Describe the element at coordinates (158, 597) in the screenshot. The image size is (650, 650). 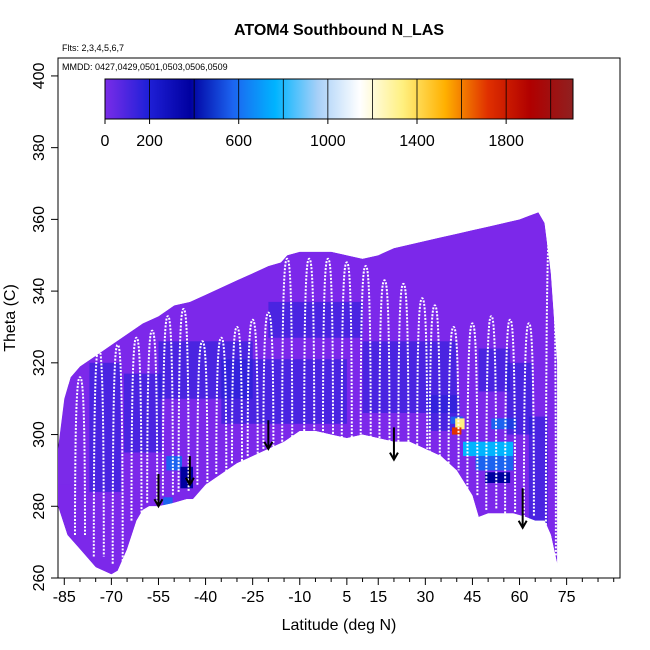
I see `x-tick-label: -55` at that location.